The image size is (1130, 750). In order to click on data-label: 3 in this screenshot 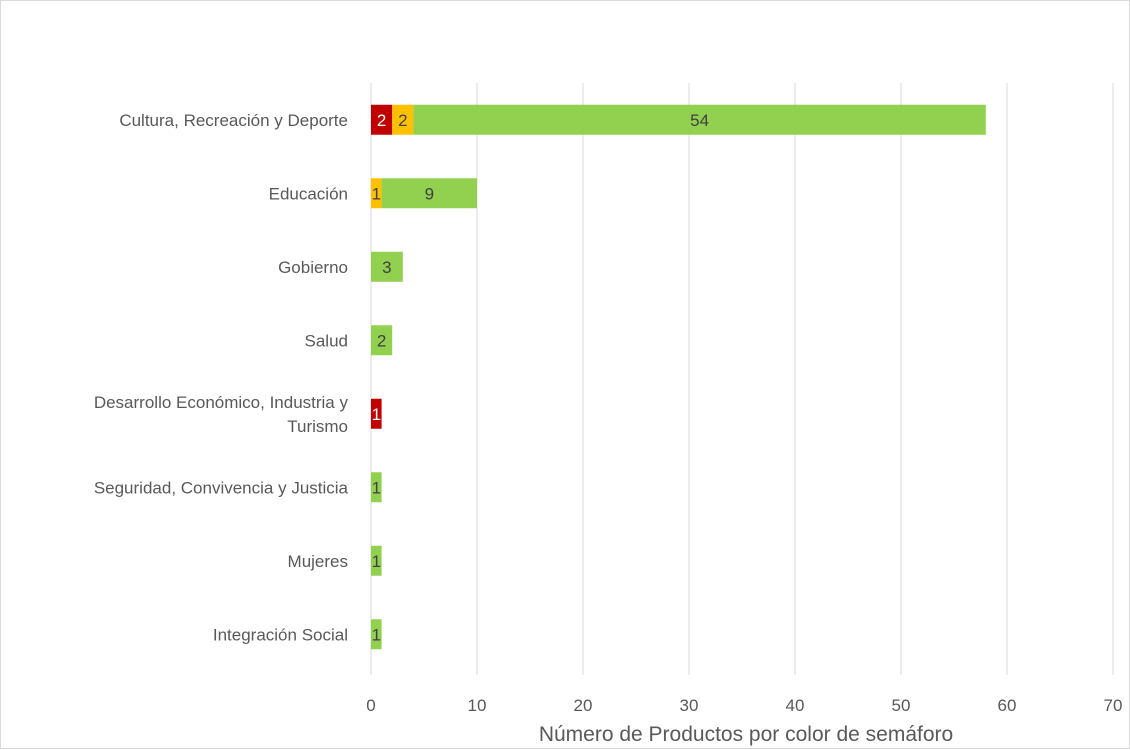, I will do `click(386, 267)`.